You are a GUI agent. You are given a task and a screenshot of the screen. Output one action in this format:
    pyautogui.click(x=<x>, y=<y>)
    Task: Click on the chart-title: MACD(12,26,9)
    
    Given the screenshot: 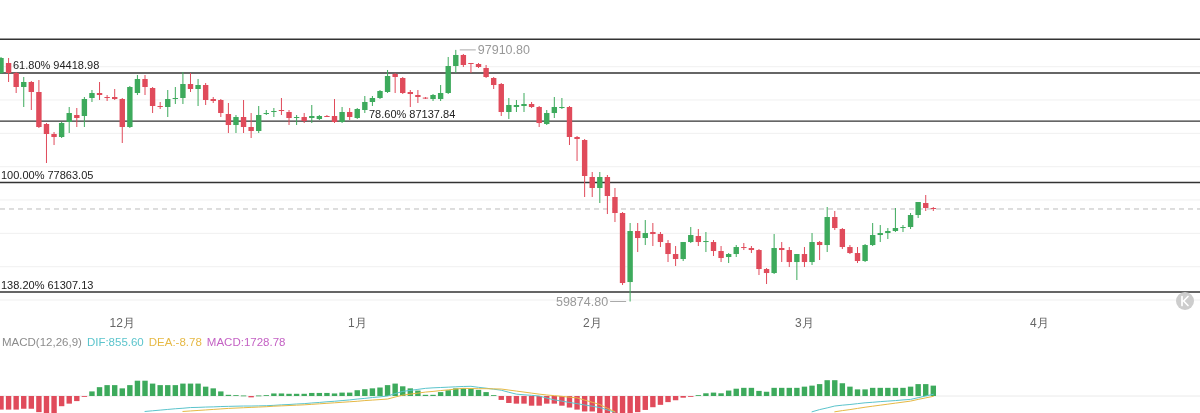 What is the action you would take?
    pyautogui.click(x=42, y=342)
    